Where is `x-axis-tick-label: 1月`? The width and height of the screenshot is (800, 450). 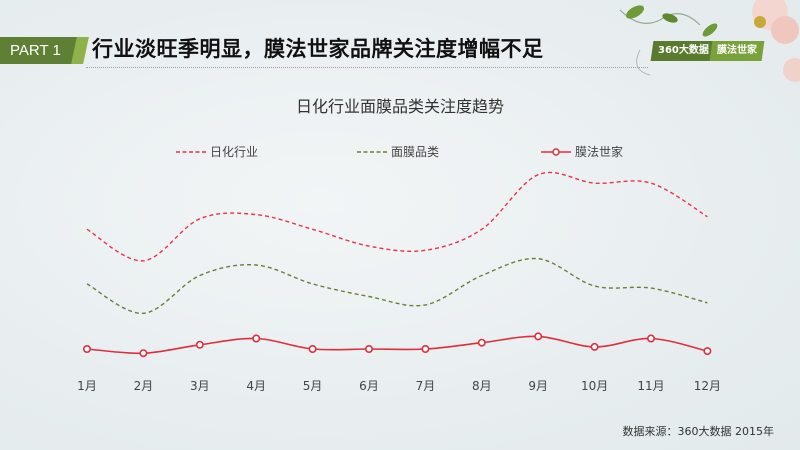 x-axis-tick-label: 1月 is located at coordinates (87, 386).